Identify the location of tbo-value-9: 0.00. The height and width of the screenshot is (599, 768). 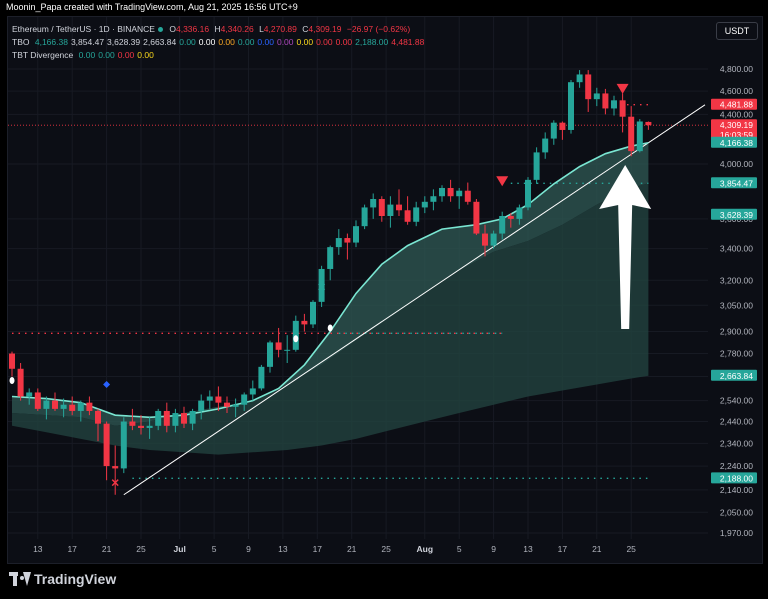
(285, 42).